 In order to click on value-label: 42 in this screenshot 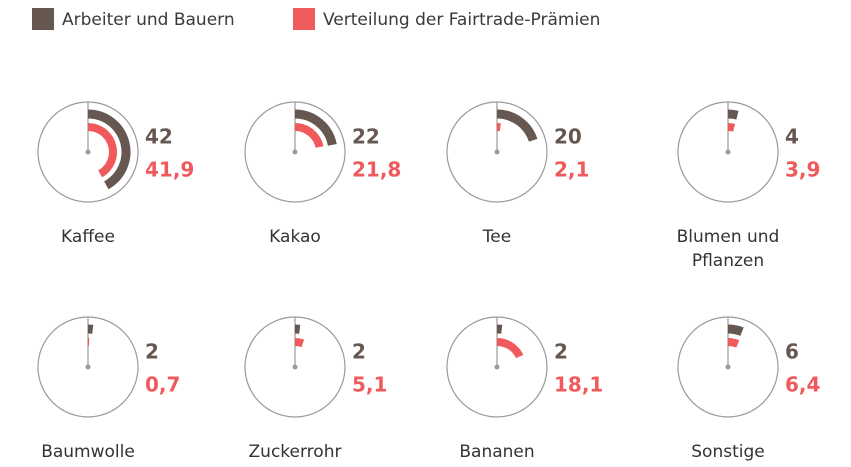, I will do `click(159, 137)`.